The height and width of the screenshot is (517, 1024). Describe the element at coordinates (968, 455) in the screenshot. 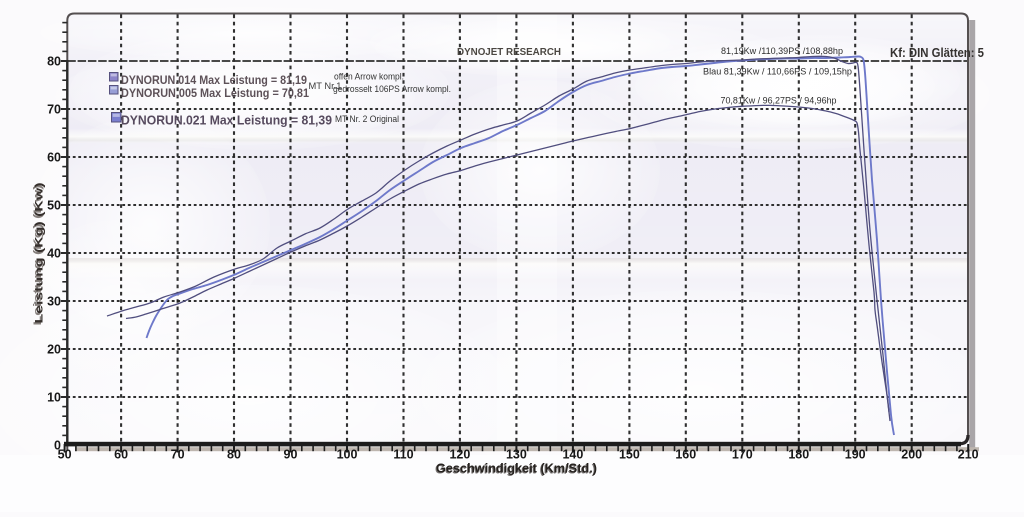

I see `svg-text: 210` at that location.